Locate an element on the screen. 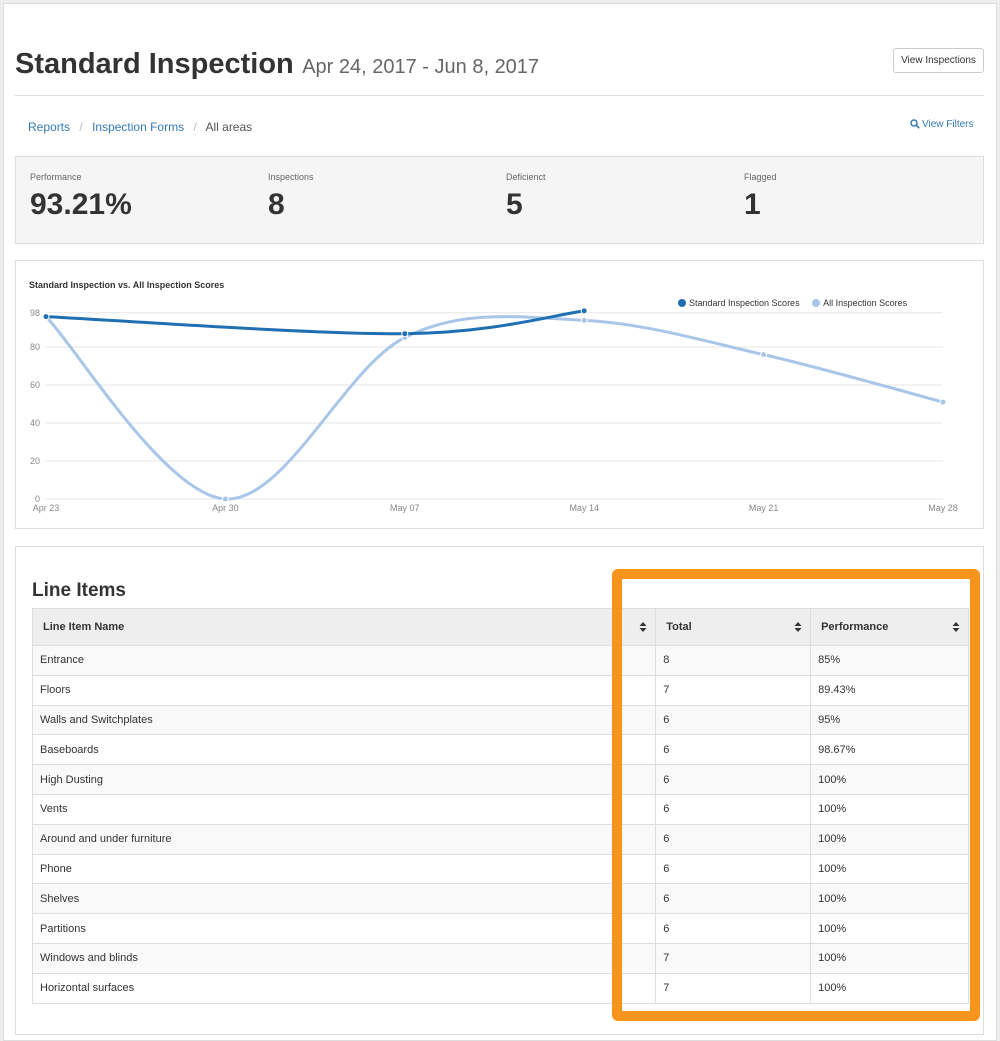 The height and width of the screenshot is (1041, 1000). table-row: Partitions 6 100% is located at coordinates (500, 928).